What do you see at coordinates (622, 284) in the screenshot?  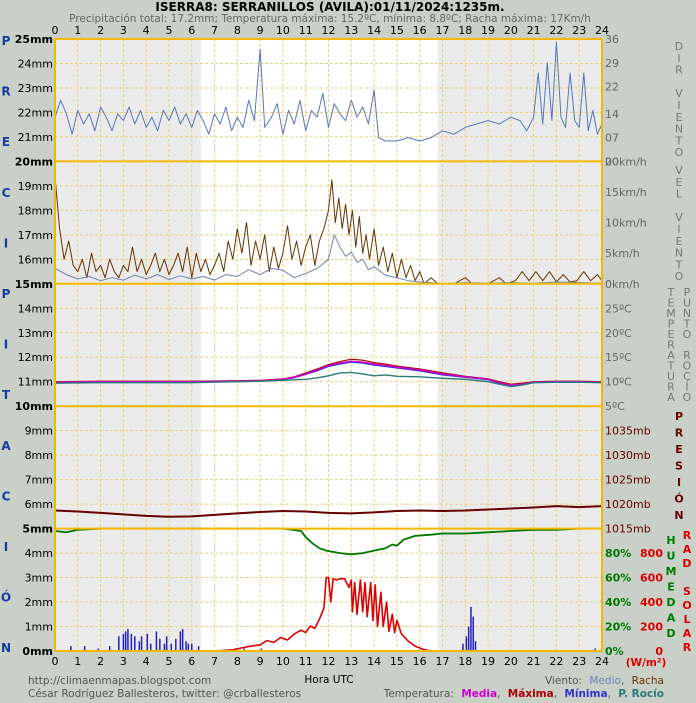 I see `wind-speed-tick-label: 0km/h` at bounding box center [622, 284].